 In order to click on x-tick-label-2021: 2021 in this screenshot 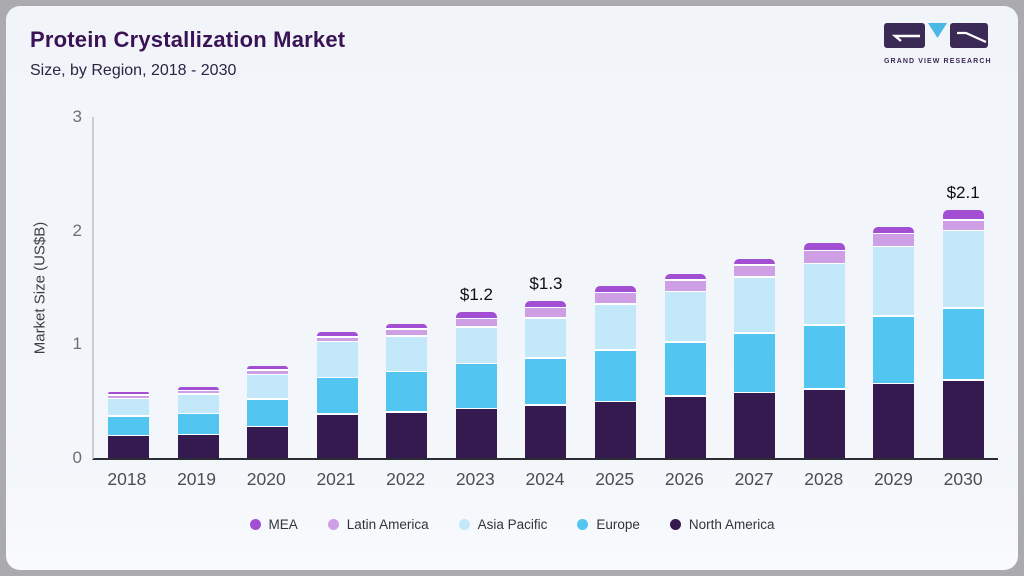, I will do `click(336, 479)`.